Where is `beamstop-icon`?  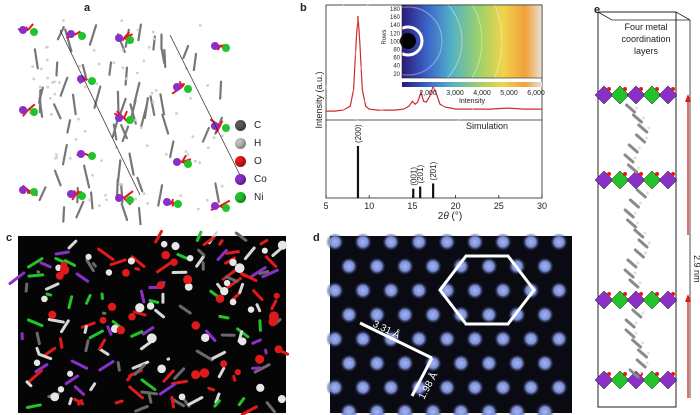 beamstop-icon is located at coordinates (408, 41).